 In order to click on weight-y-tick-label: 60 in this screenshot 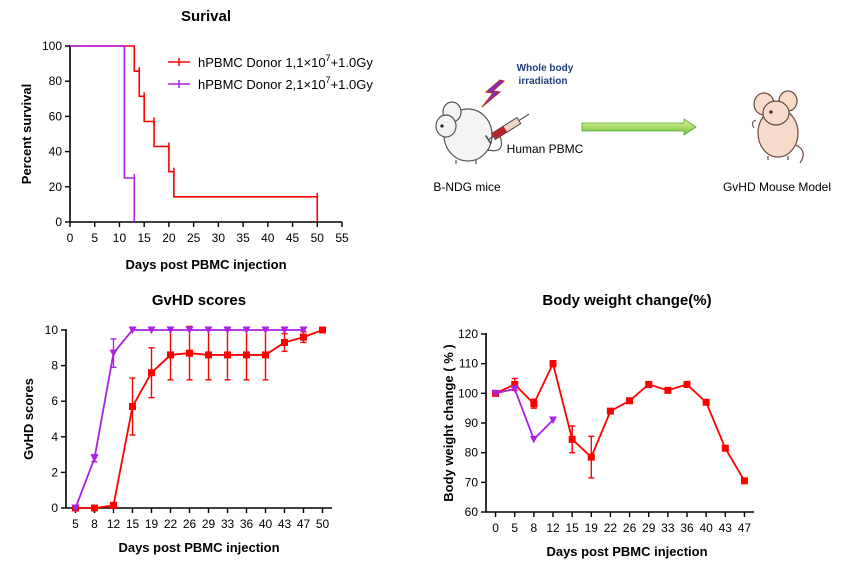, I will do `click(472, 512)`.